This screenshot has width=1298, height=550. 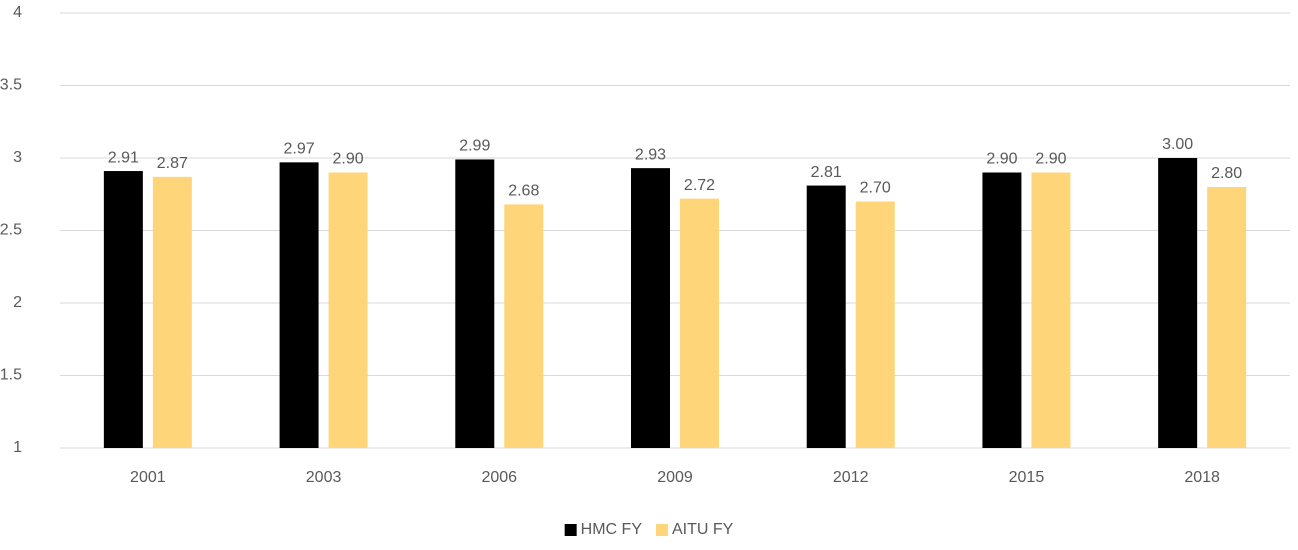 I want to click on value-label: 3.00, so click(x=1177, y=144).